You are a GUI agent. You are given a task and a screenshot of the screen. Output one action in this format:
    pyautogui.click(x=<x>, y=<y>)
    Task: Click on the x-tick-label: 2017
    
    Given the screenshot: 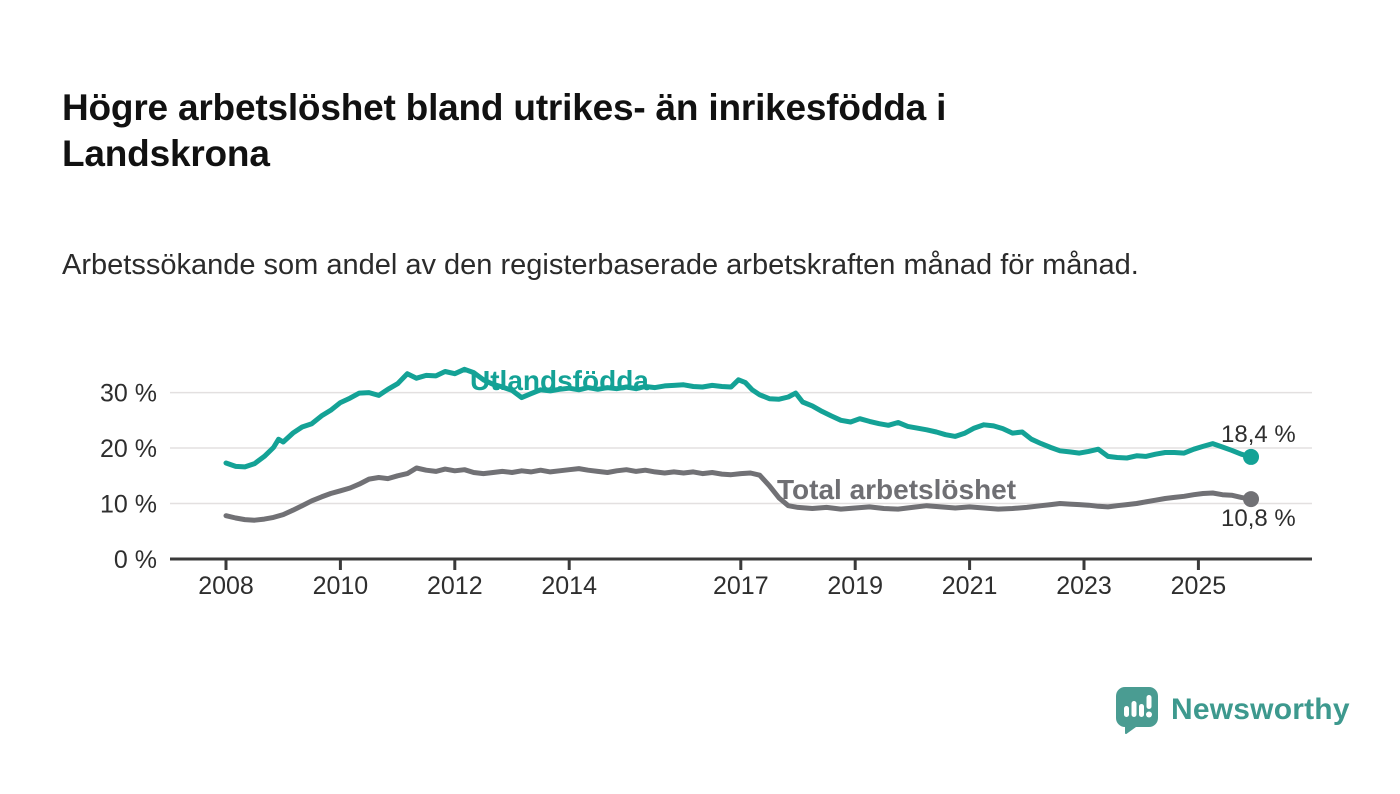 What is the action you would take?
    pyautogui.click(x=741, y=586)
    